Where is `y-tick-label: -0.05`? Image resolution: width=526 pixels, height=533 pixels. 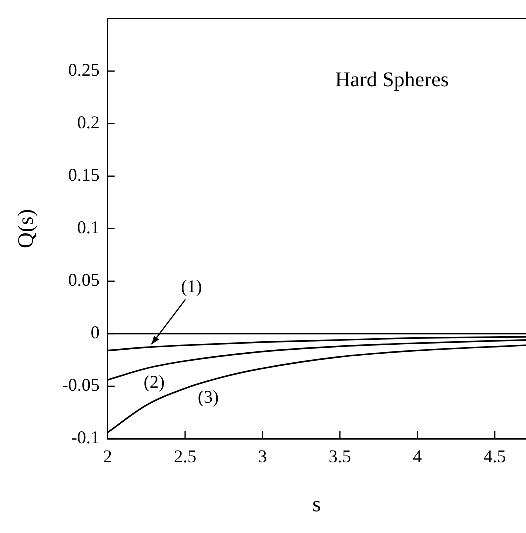 y-tick-label: -0.05 is located at coordinates (81, 385).